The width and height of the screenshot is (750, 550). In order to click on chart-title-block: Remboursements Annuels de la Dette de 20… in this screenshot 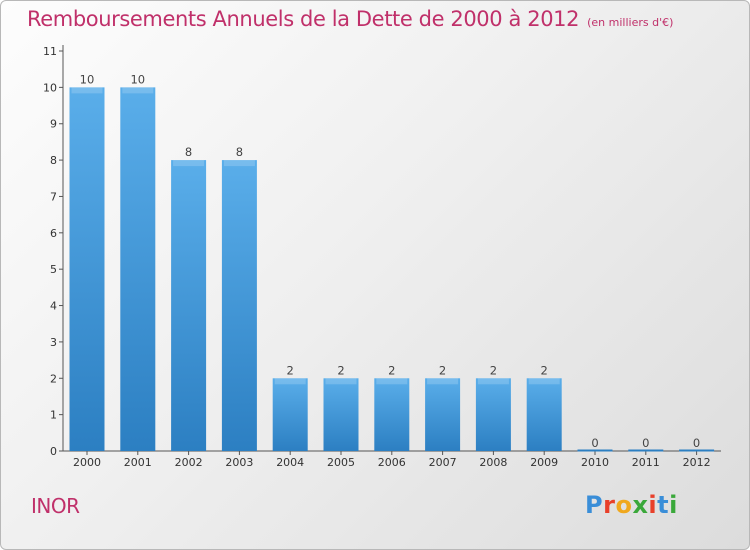, I will do `click(350, 19)`.